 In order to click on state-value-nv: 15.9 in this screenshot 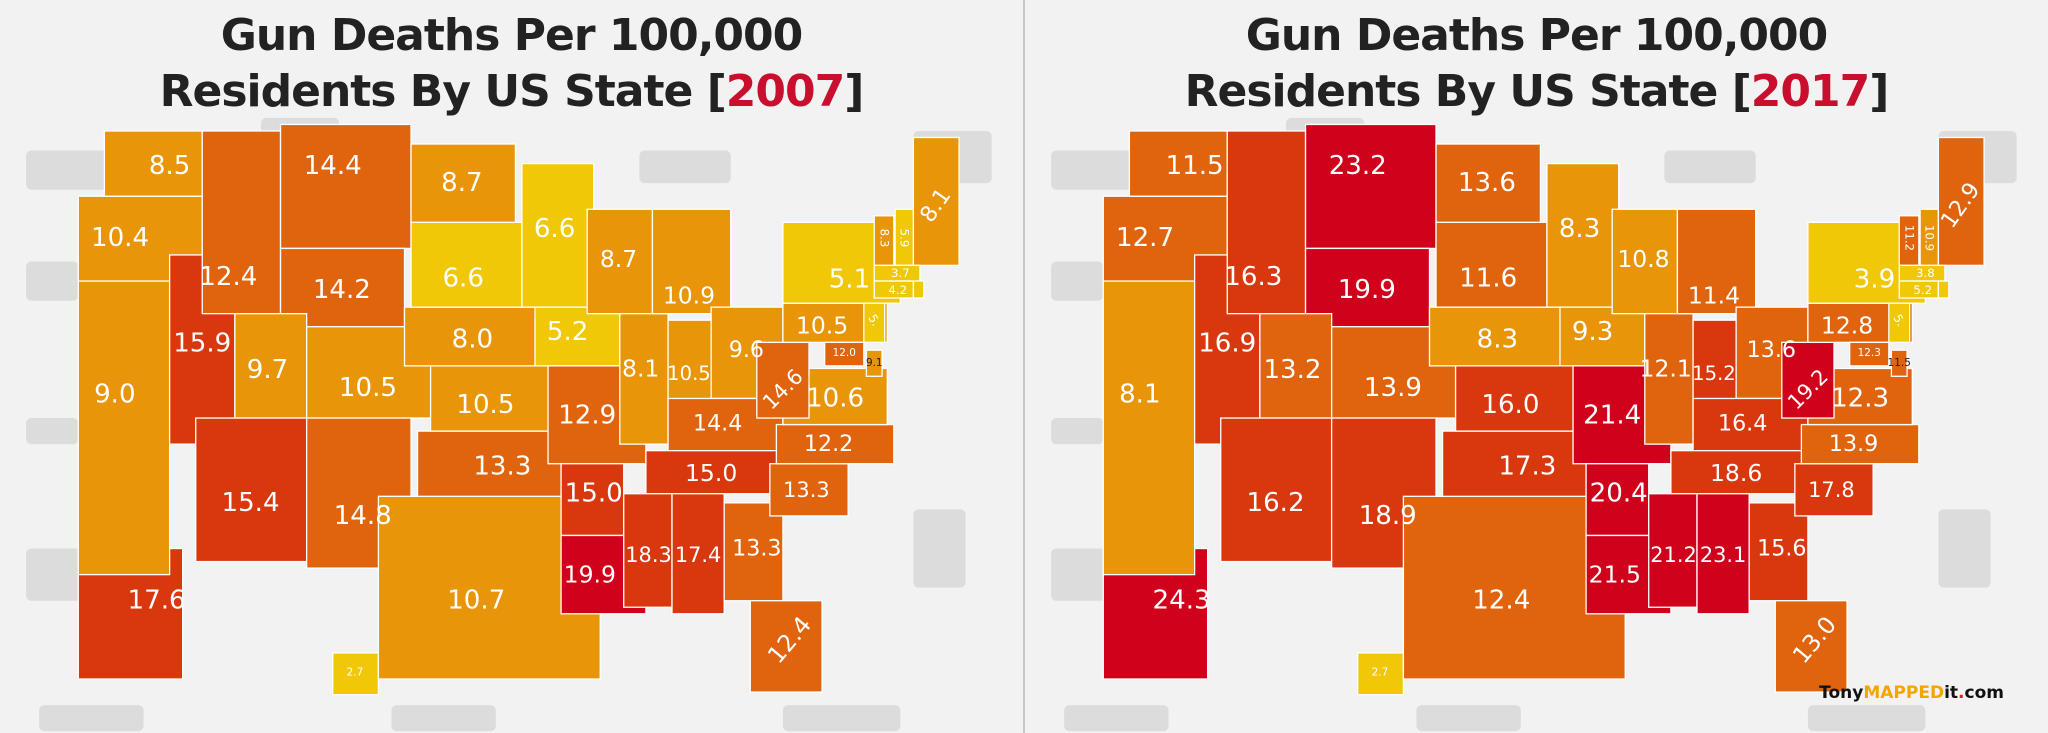, I will do `click(202, 344)`.